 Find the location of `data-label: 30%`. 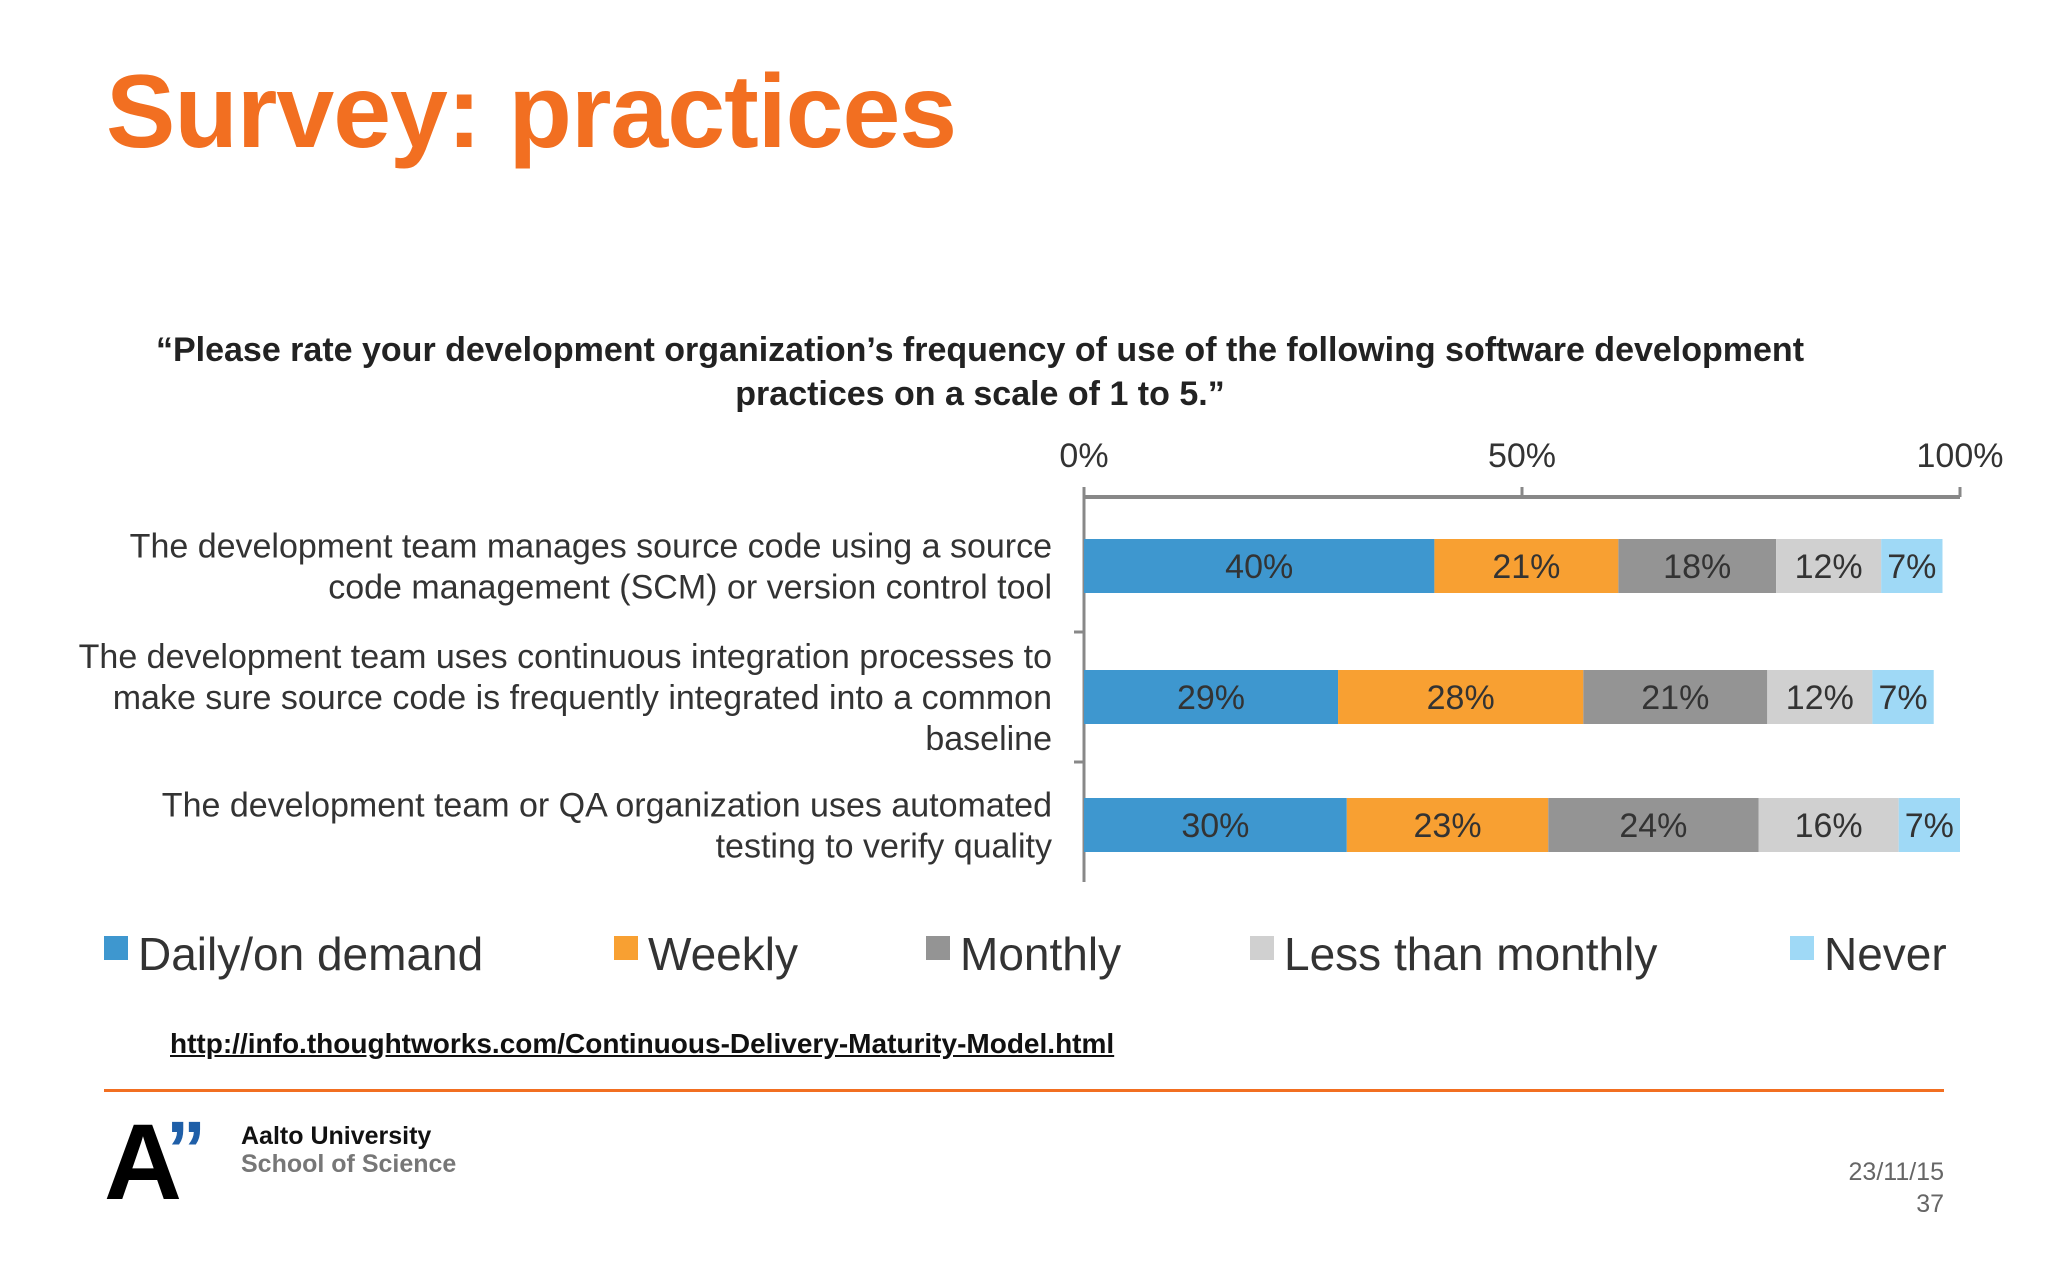

data-label: 30% is located at coordinates (1215, 826).